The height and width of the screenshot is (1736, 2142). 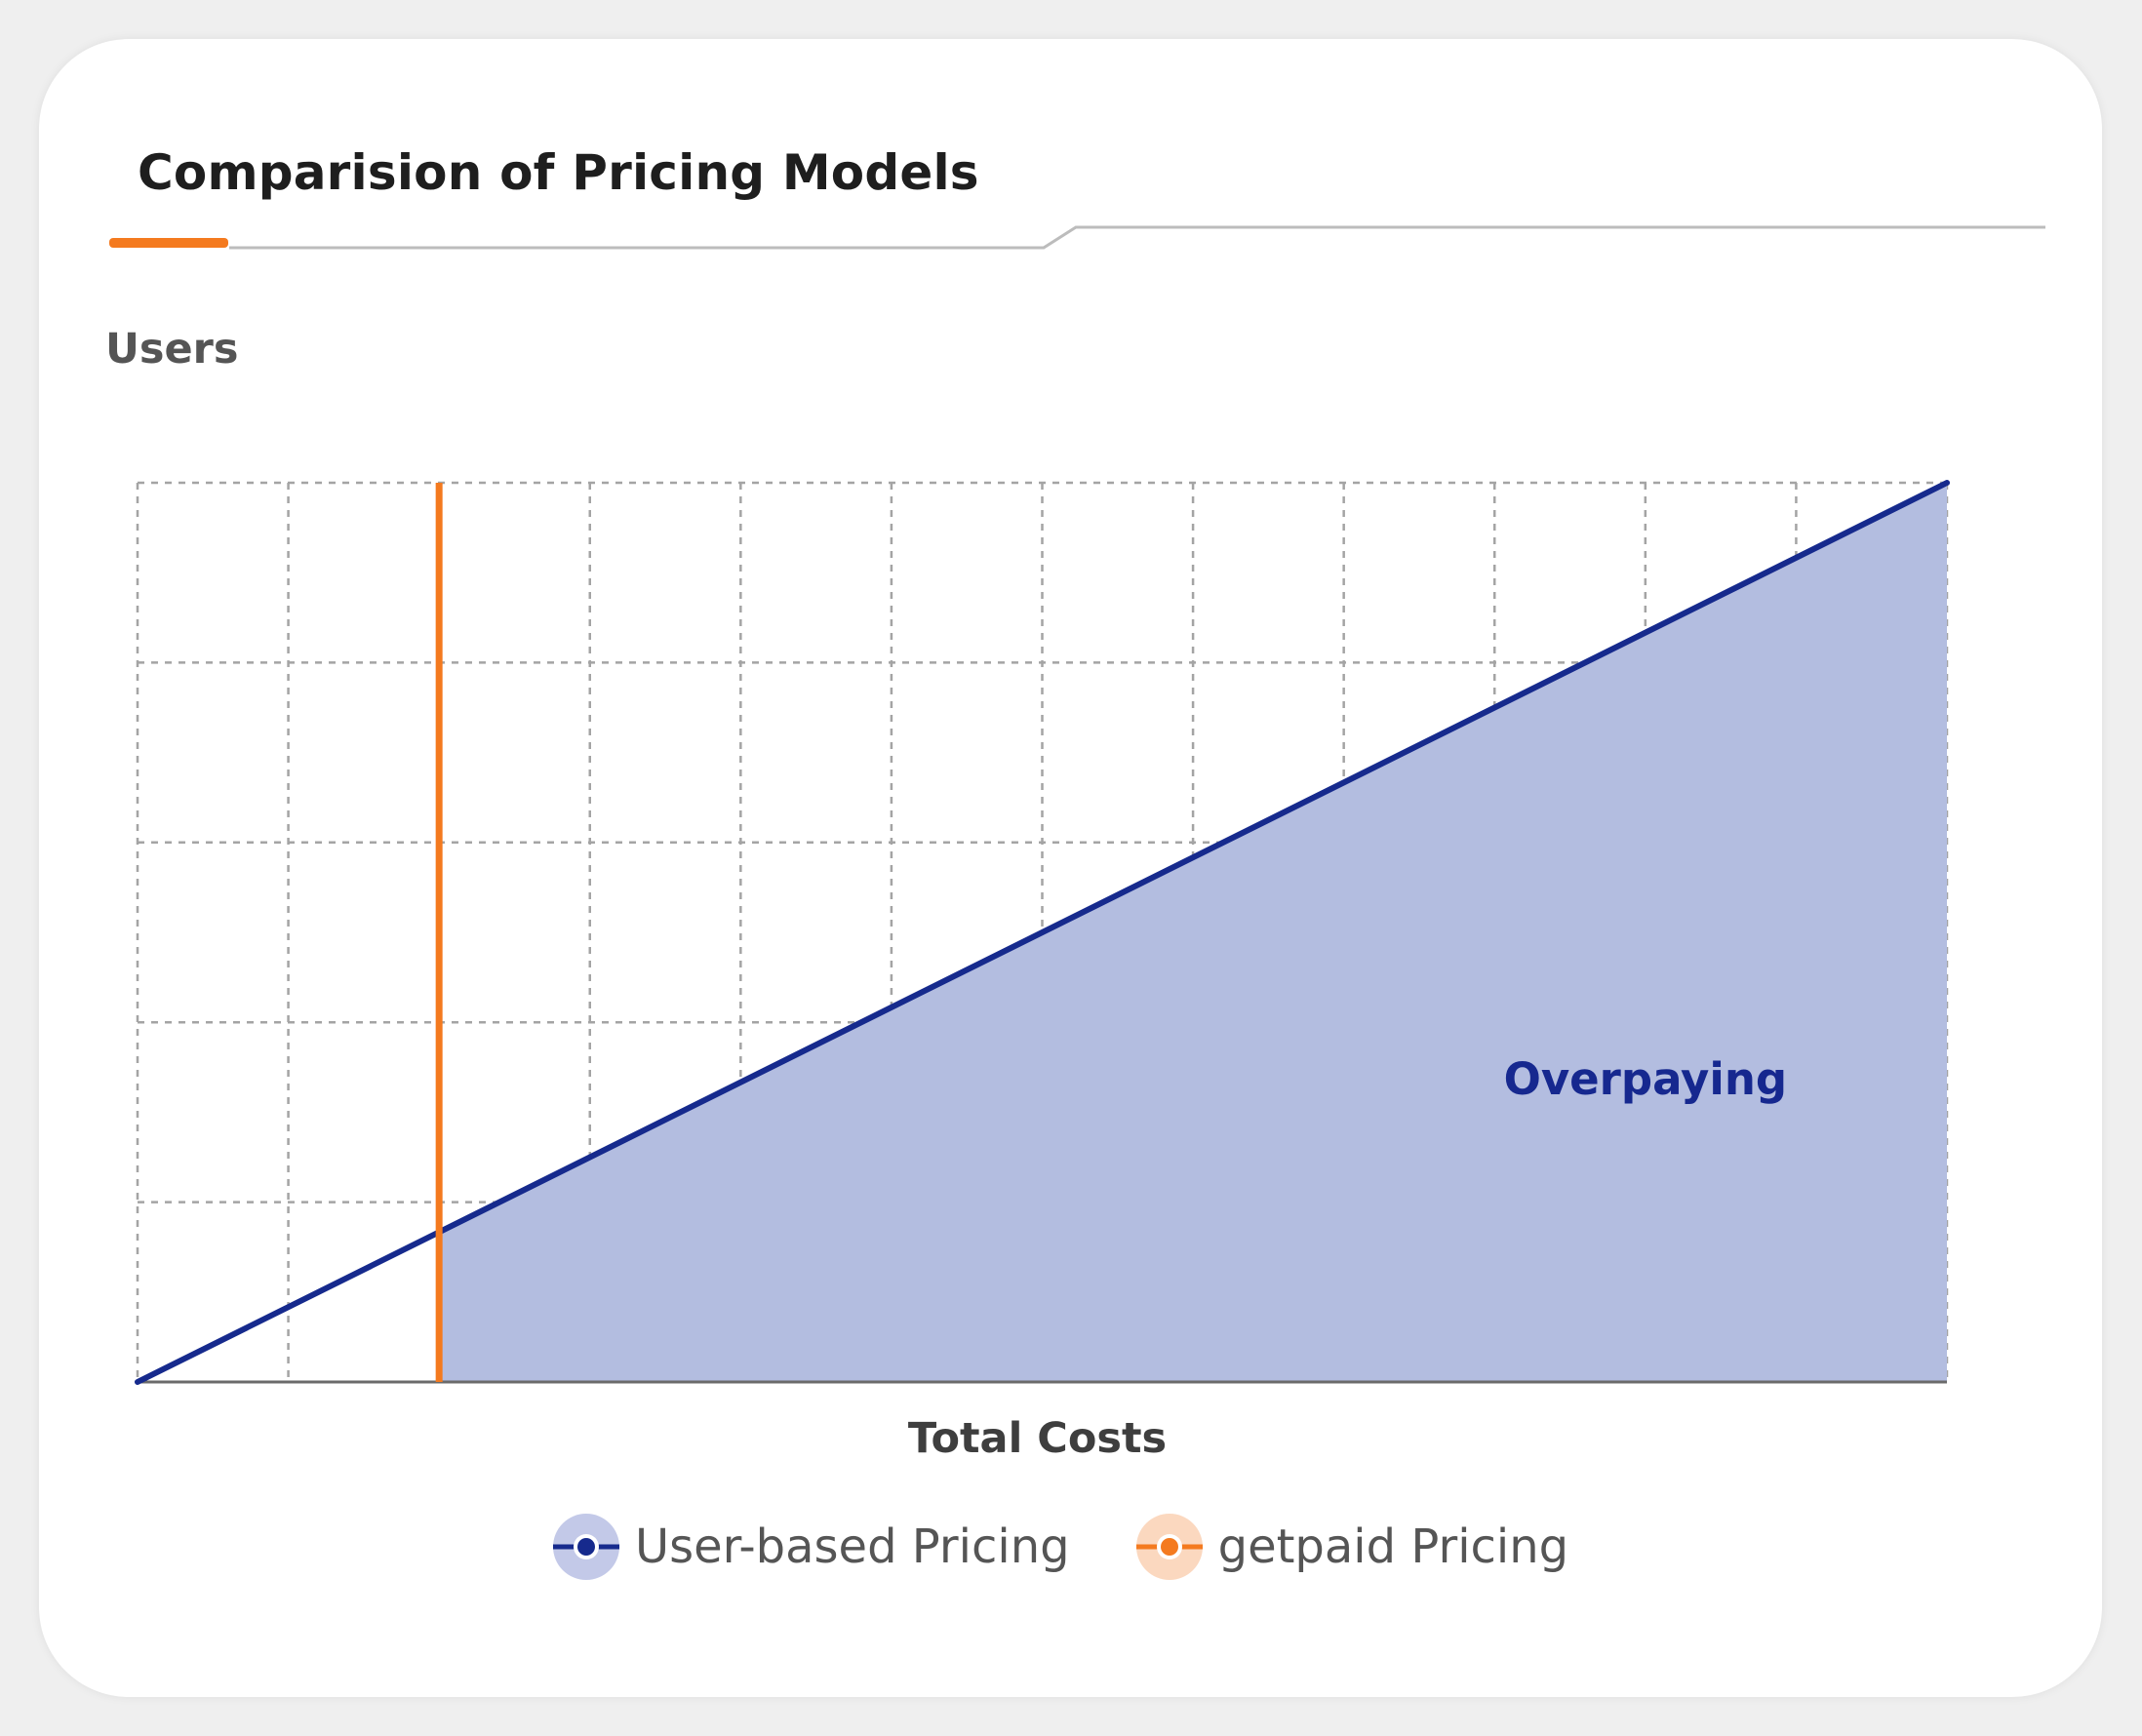 What do you see at coordinates (852, 1546) in the screenshot?
I see `legend-label-user-based-pricing: User-based Pricing` at bounding box center [852, 1546].